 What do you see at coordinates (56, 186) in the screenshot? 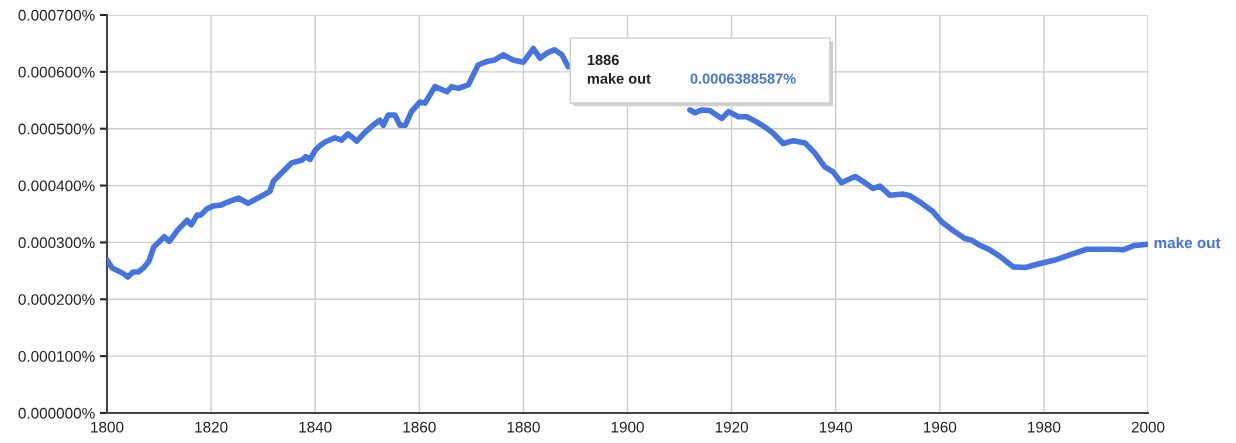
I see `y-tick-label: 0.000400%` at bounding box center [56, 186].